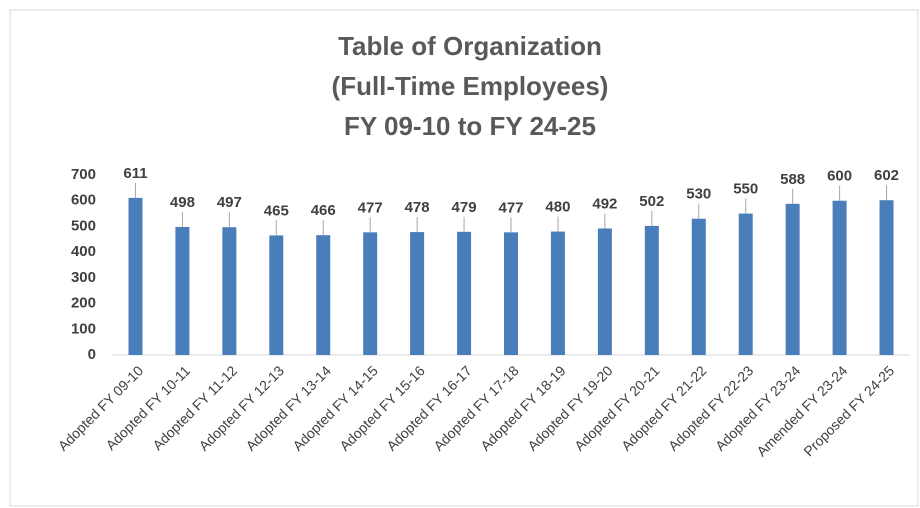  What do you see at coordinates (417, 207) in the screenshot?
I see `value-label: 478` at bounding box center [417, 207].